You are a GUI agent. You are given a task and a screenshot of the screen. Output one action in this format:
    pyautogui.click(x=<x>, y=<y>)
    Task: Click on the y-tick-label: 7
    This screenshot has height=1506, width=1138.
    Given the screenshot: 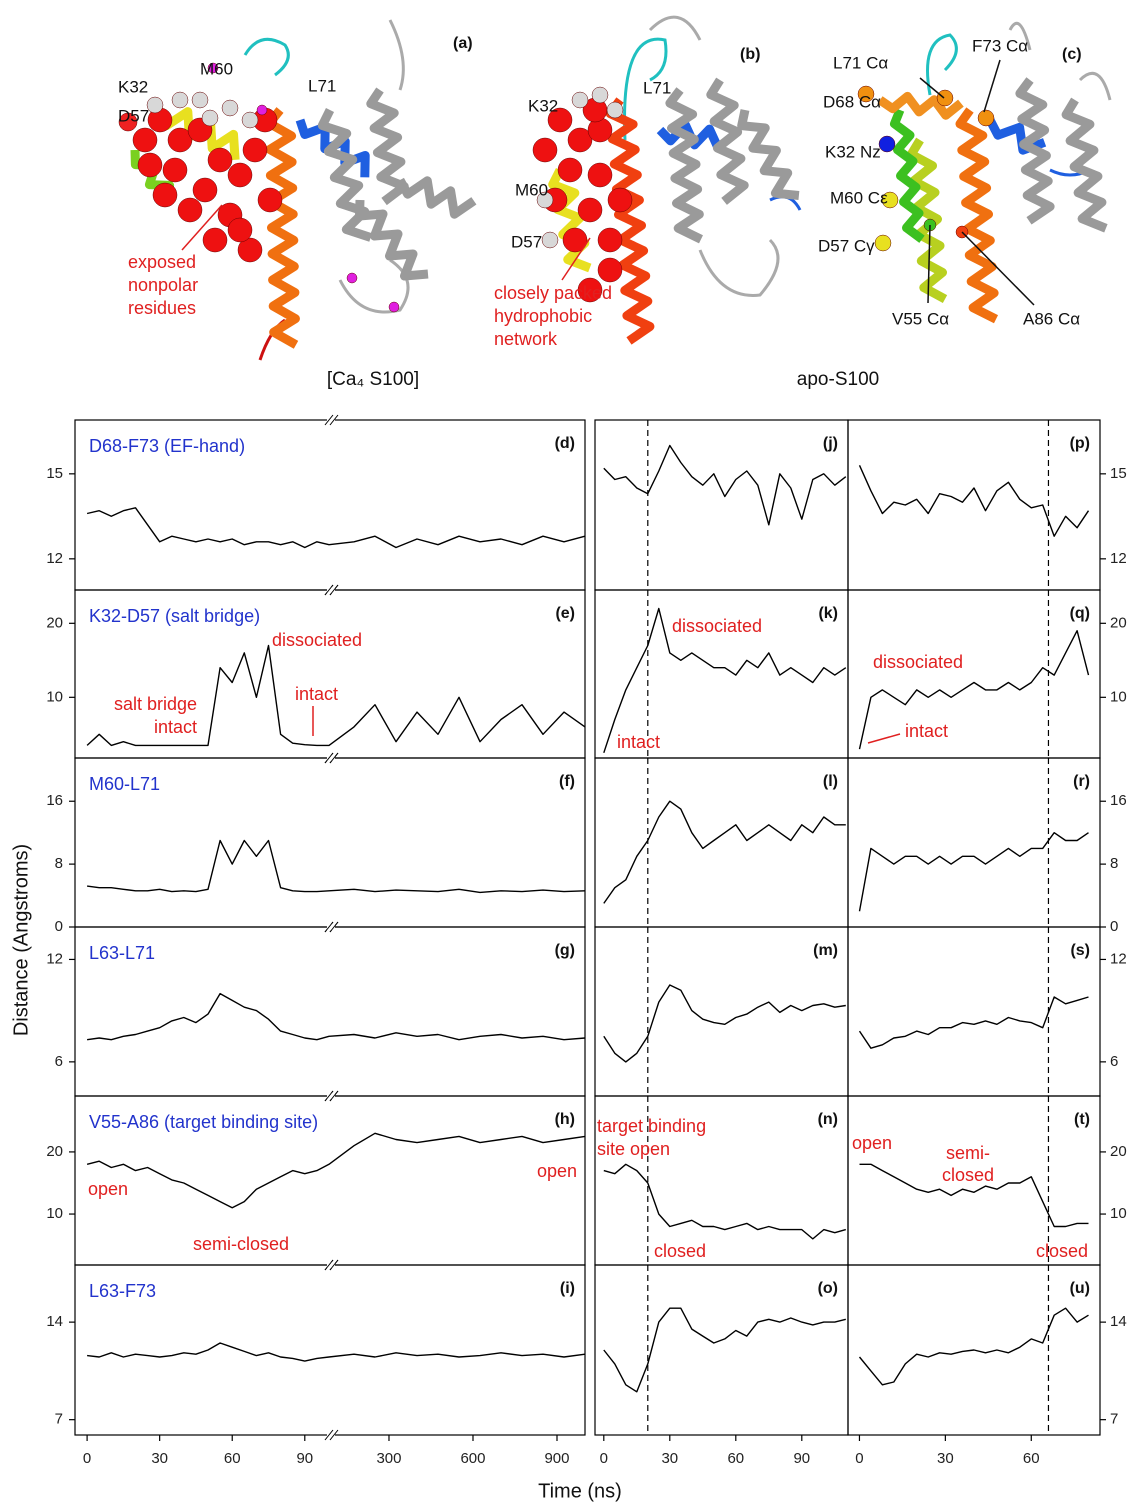 What is the action you would take?
    pyautogui.click(x=1114, y=1419)
    